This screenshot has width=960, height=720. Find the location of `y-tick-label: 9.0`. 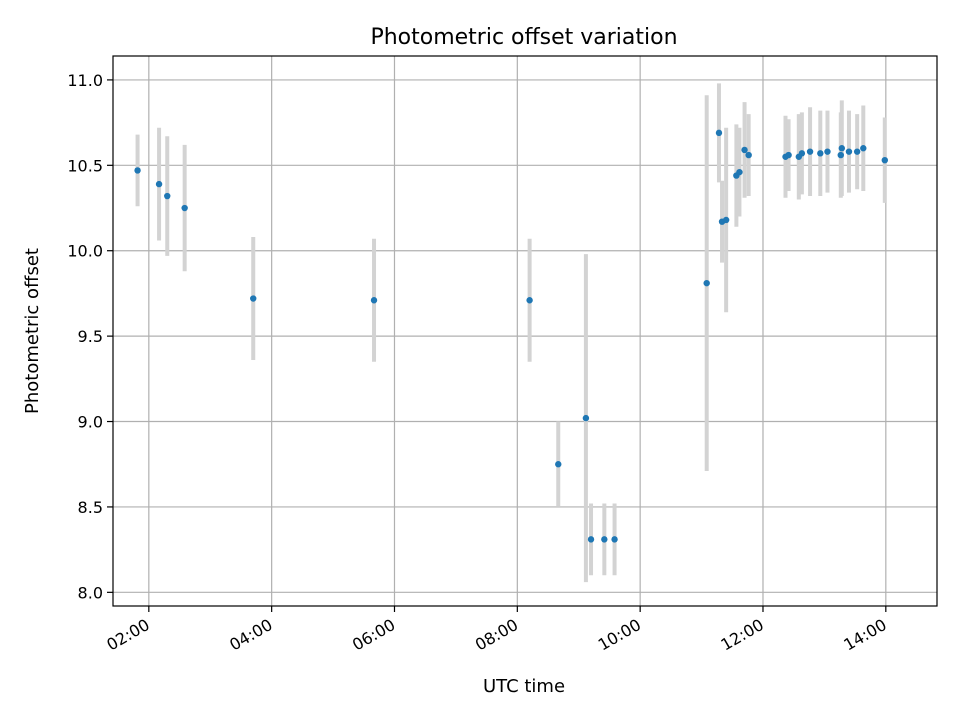

y-tick-label: 9.0 is located at coordinates (90, 422).